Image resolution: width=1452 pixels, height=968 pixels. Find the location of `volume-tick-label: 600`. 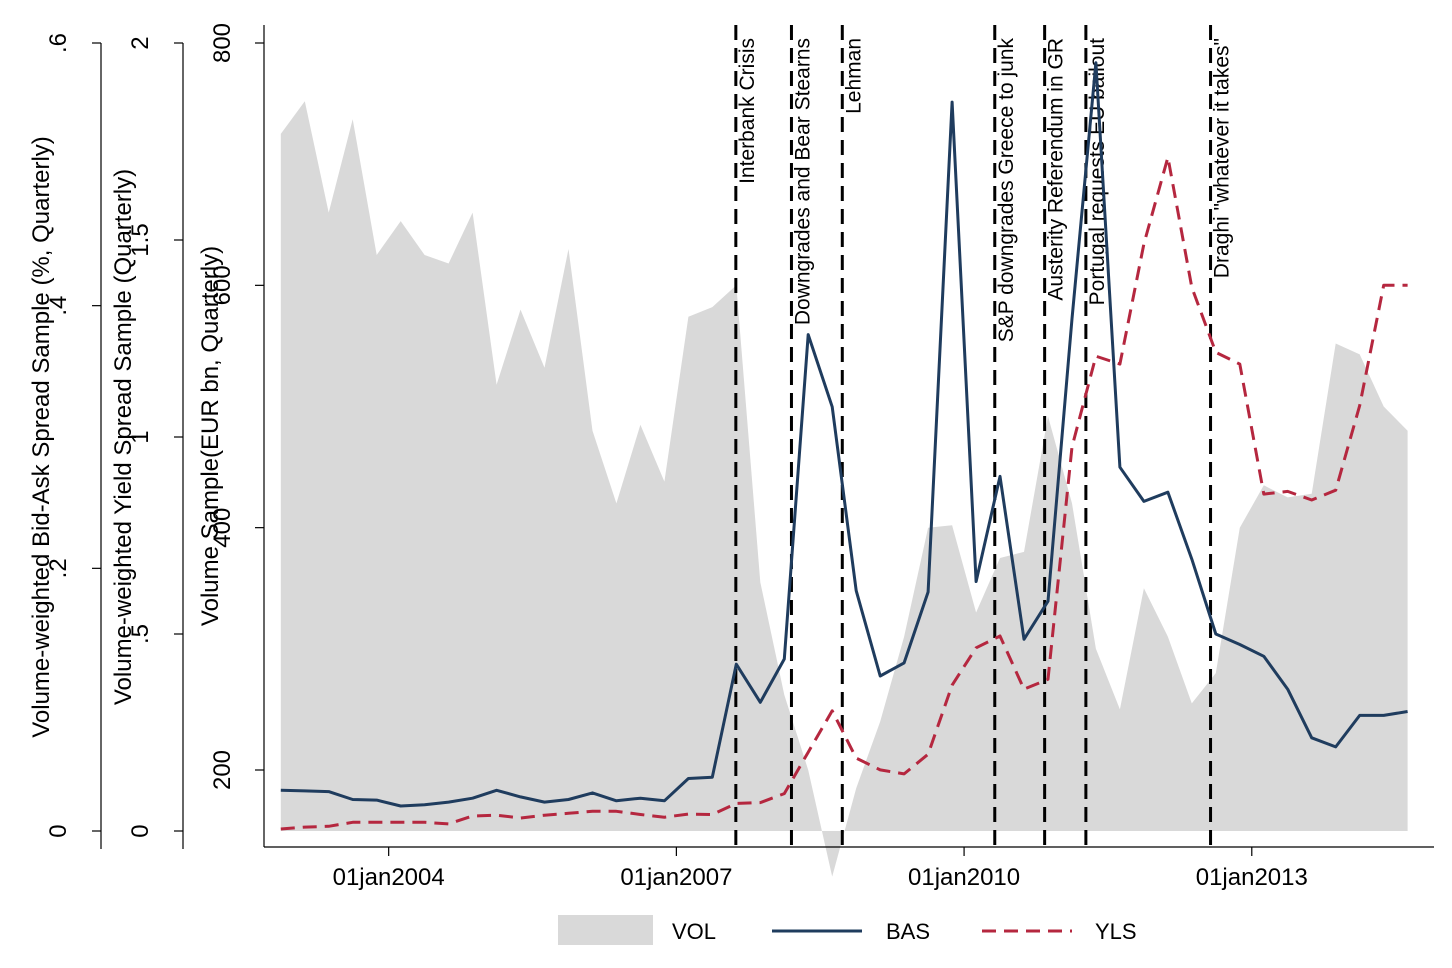

volume-tick-label: 600 is located at coordinates (222, 285).